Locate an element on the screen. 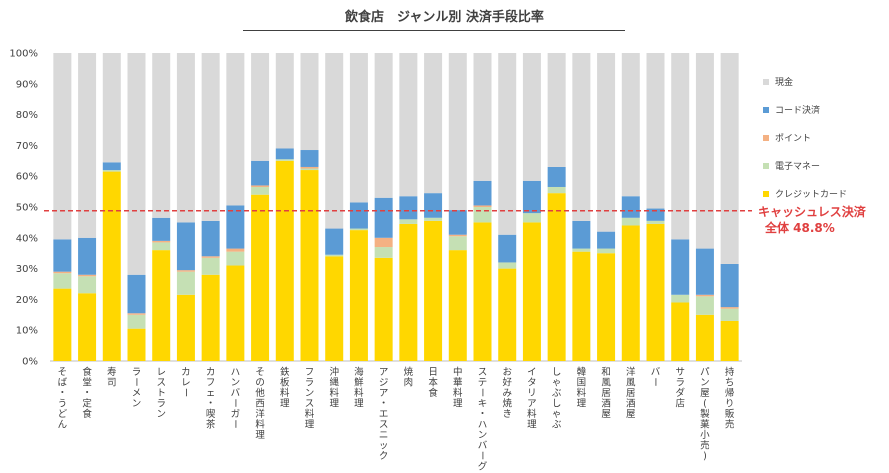 This screenshot has height=473, width=889. svg-text: 製 is located at coordinates (705, 414).